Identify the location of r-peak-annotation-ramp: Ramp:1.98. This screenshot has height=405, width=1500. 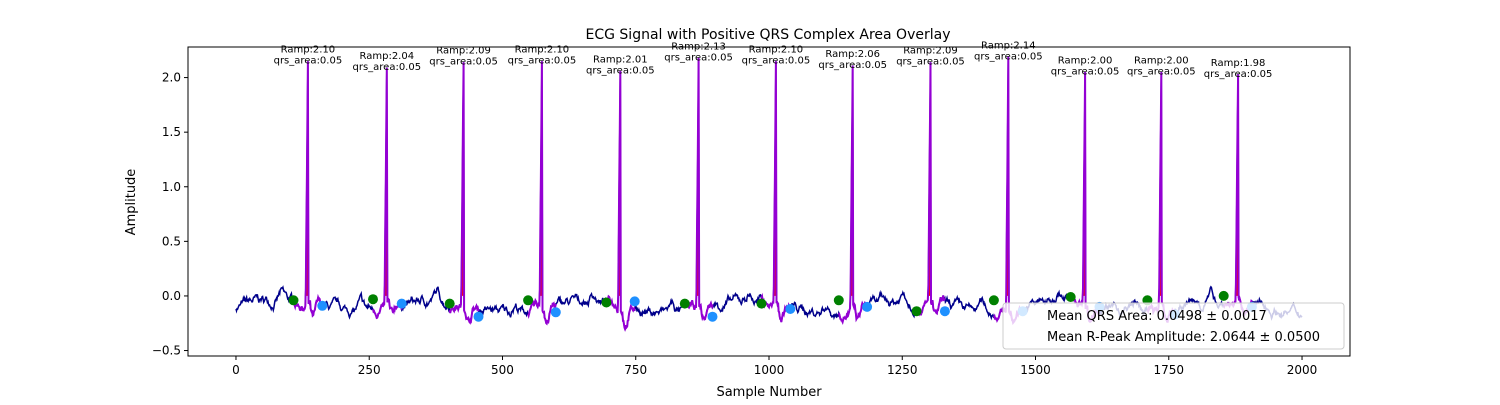
(1238, 63).